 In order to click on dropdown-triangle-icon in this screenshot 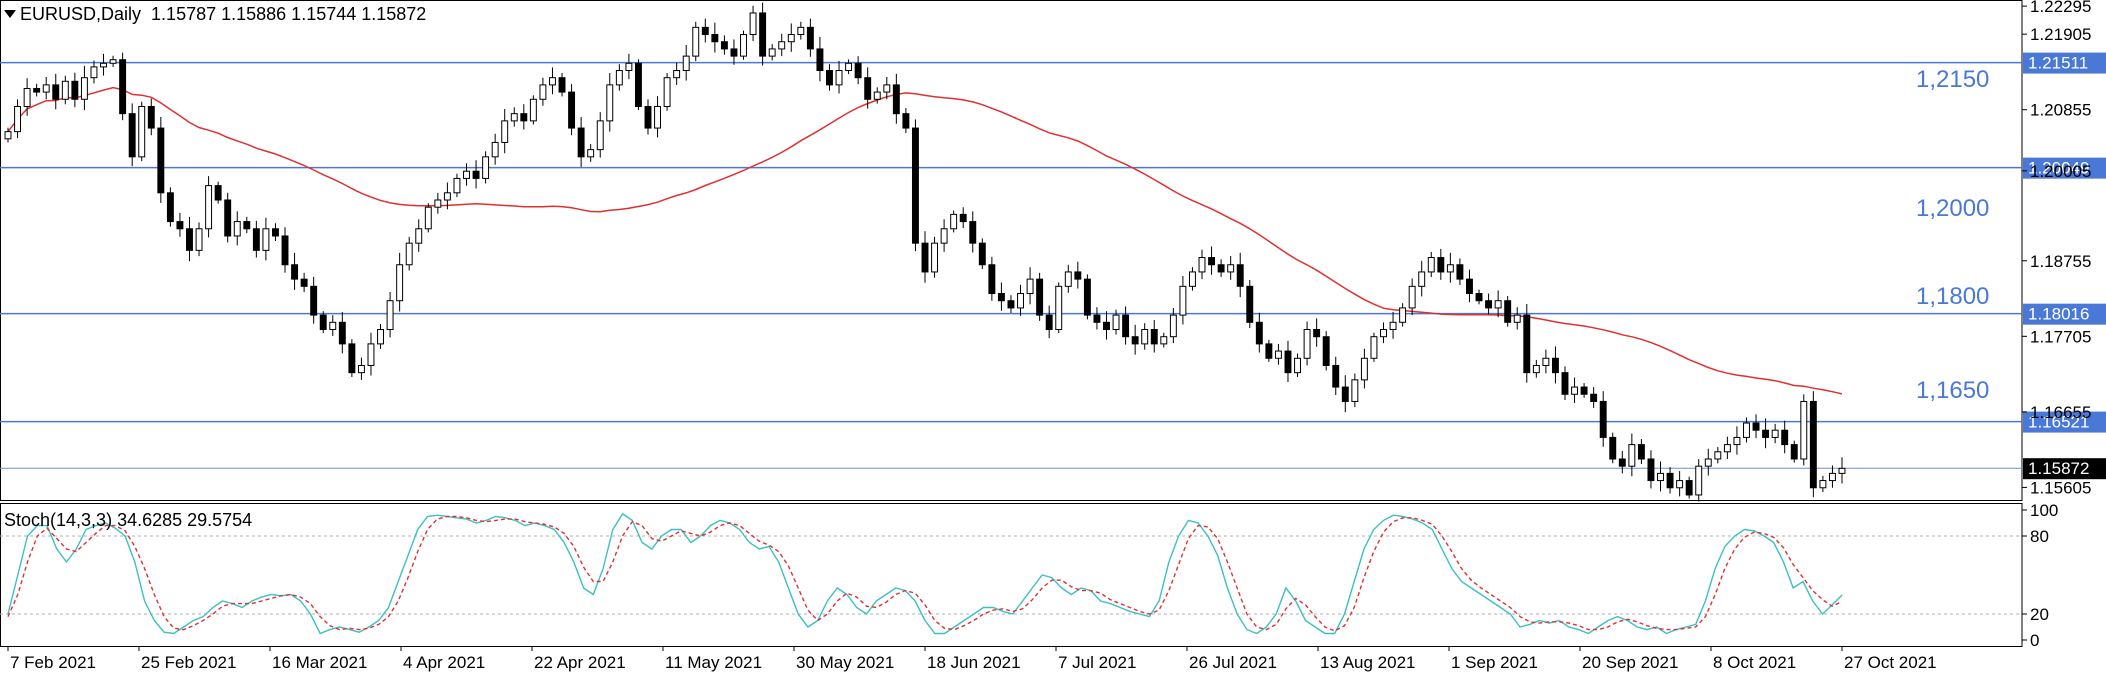, I will do `click(10, 14)`.